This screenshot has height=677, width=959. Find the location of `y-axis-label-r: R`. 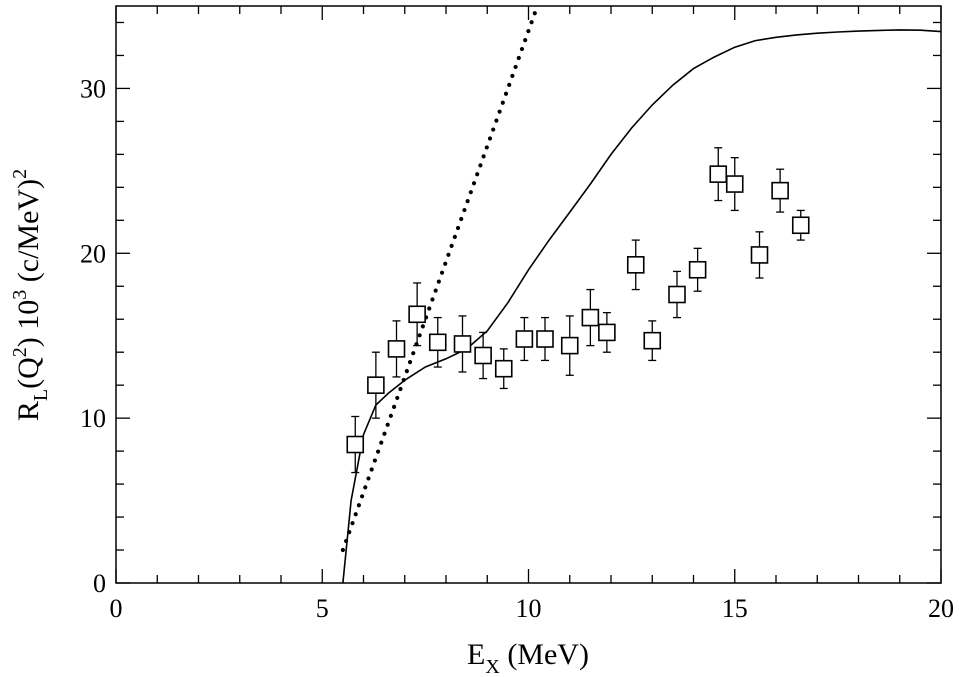

y-axis-label-r: R is located at coordinates (28, 411).